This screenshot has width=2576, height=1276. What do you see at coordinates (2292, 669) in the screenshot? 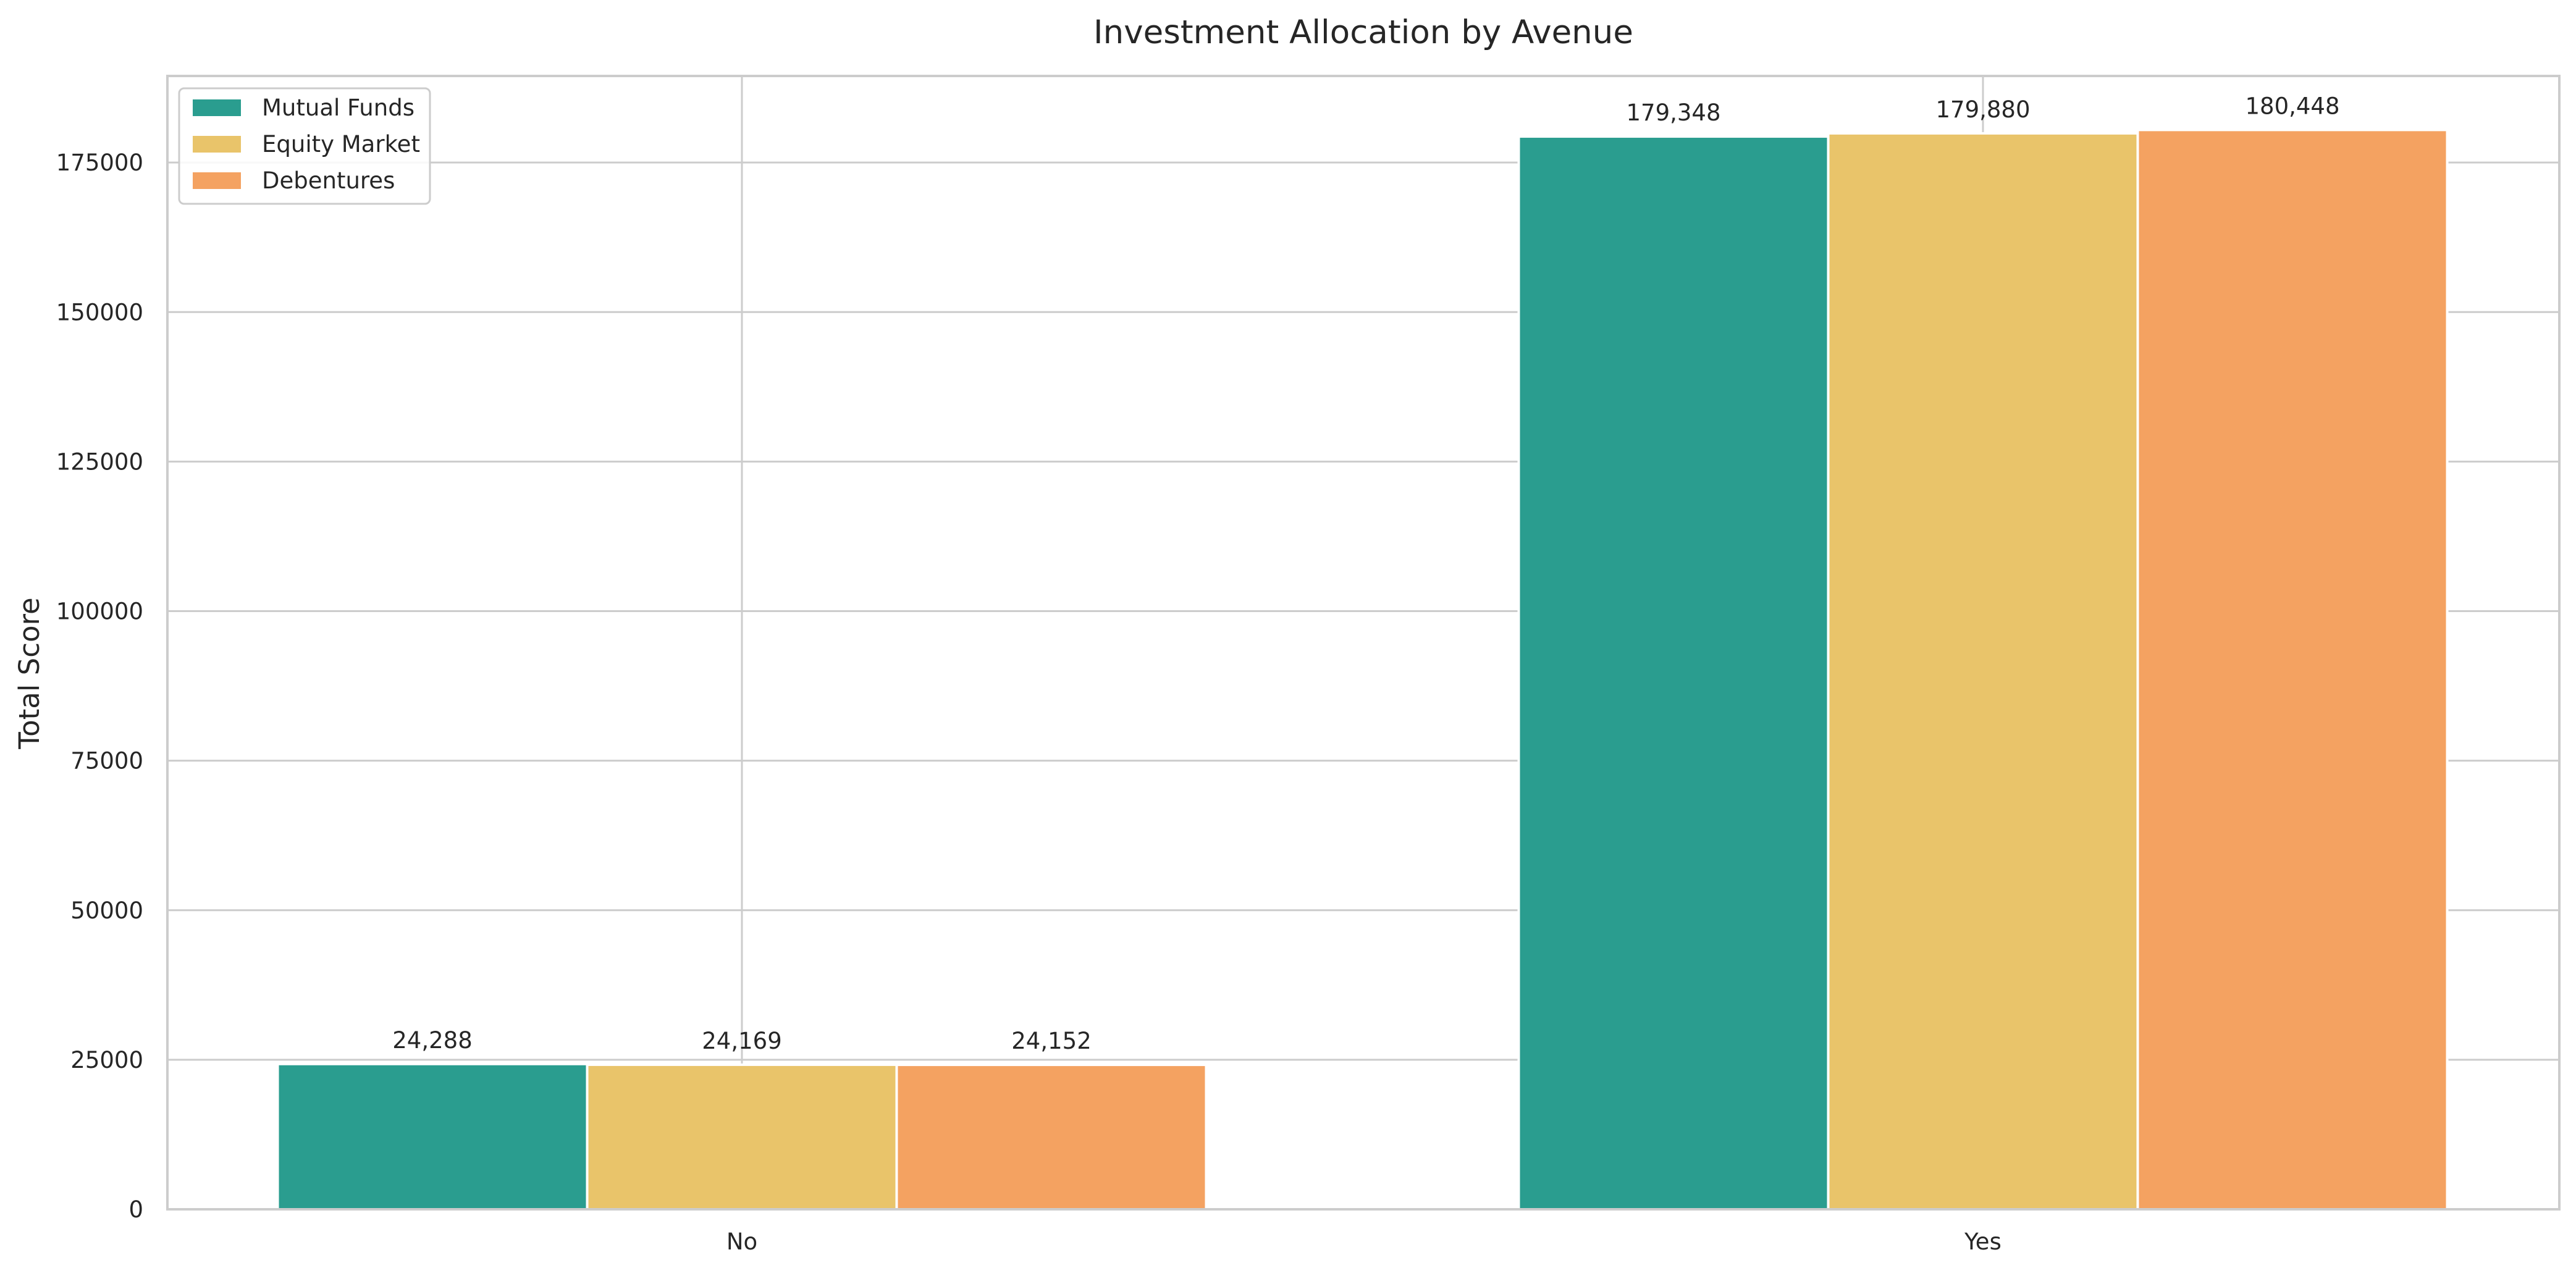
I see `bar-debentures-yes` at bounding box center [2292, 669].